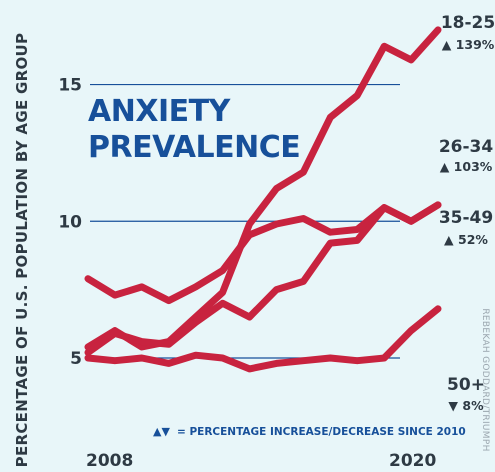  I want to click on series-label-35-49: 35-49, so click(466, 218).